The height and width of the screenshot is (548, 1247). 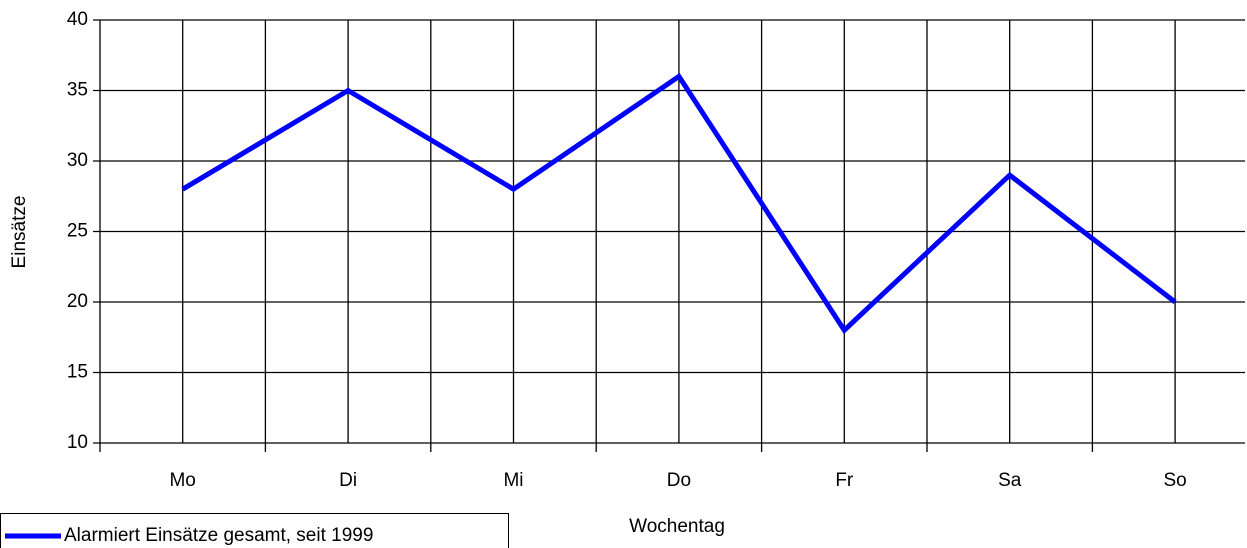 I want to click on x-tick-label: Do, so click(x=679, y=480).